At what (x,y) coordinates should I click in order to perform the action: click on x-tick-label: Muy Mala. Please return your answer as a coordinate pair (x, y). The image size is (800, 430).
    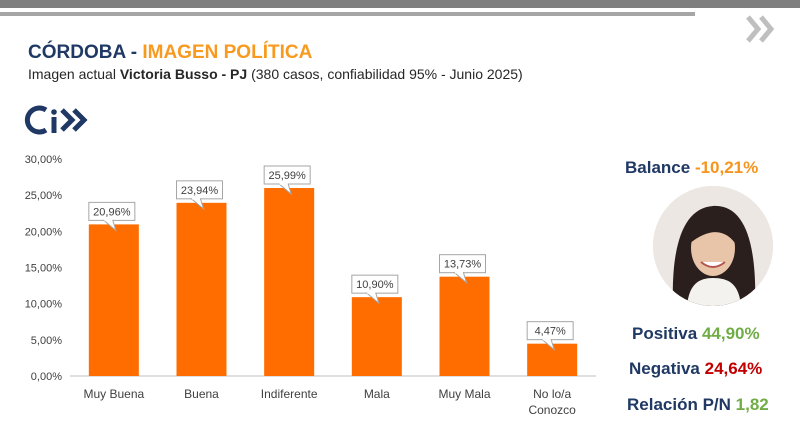
    Looking at the image, I should click on (464, 394).